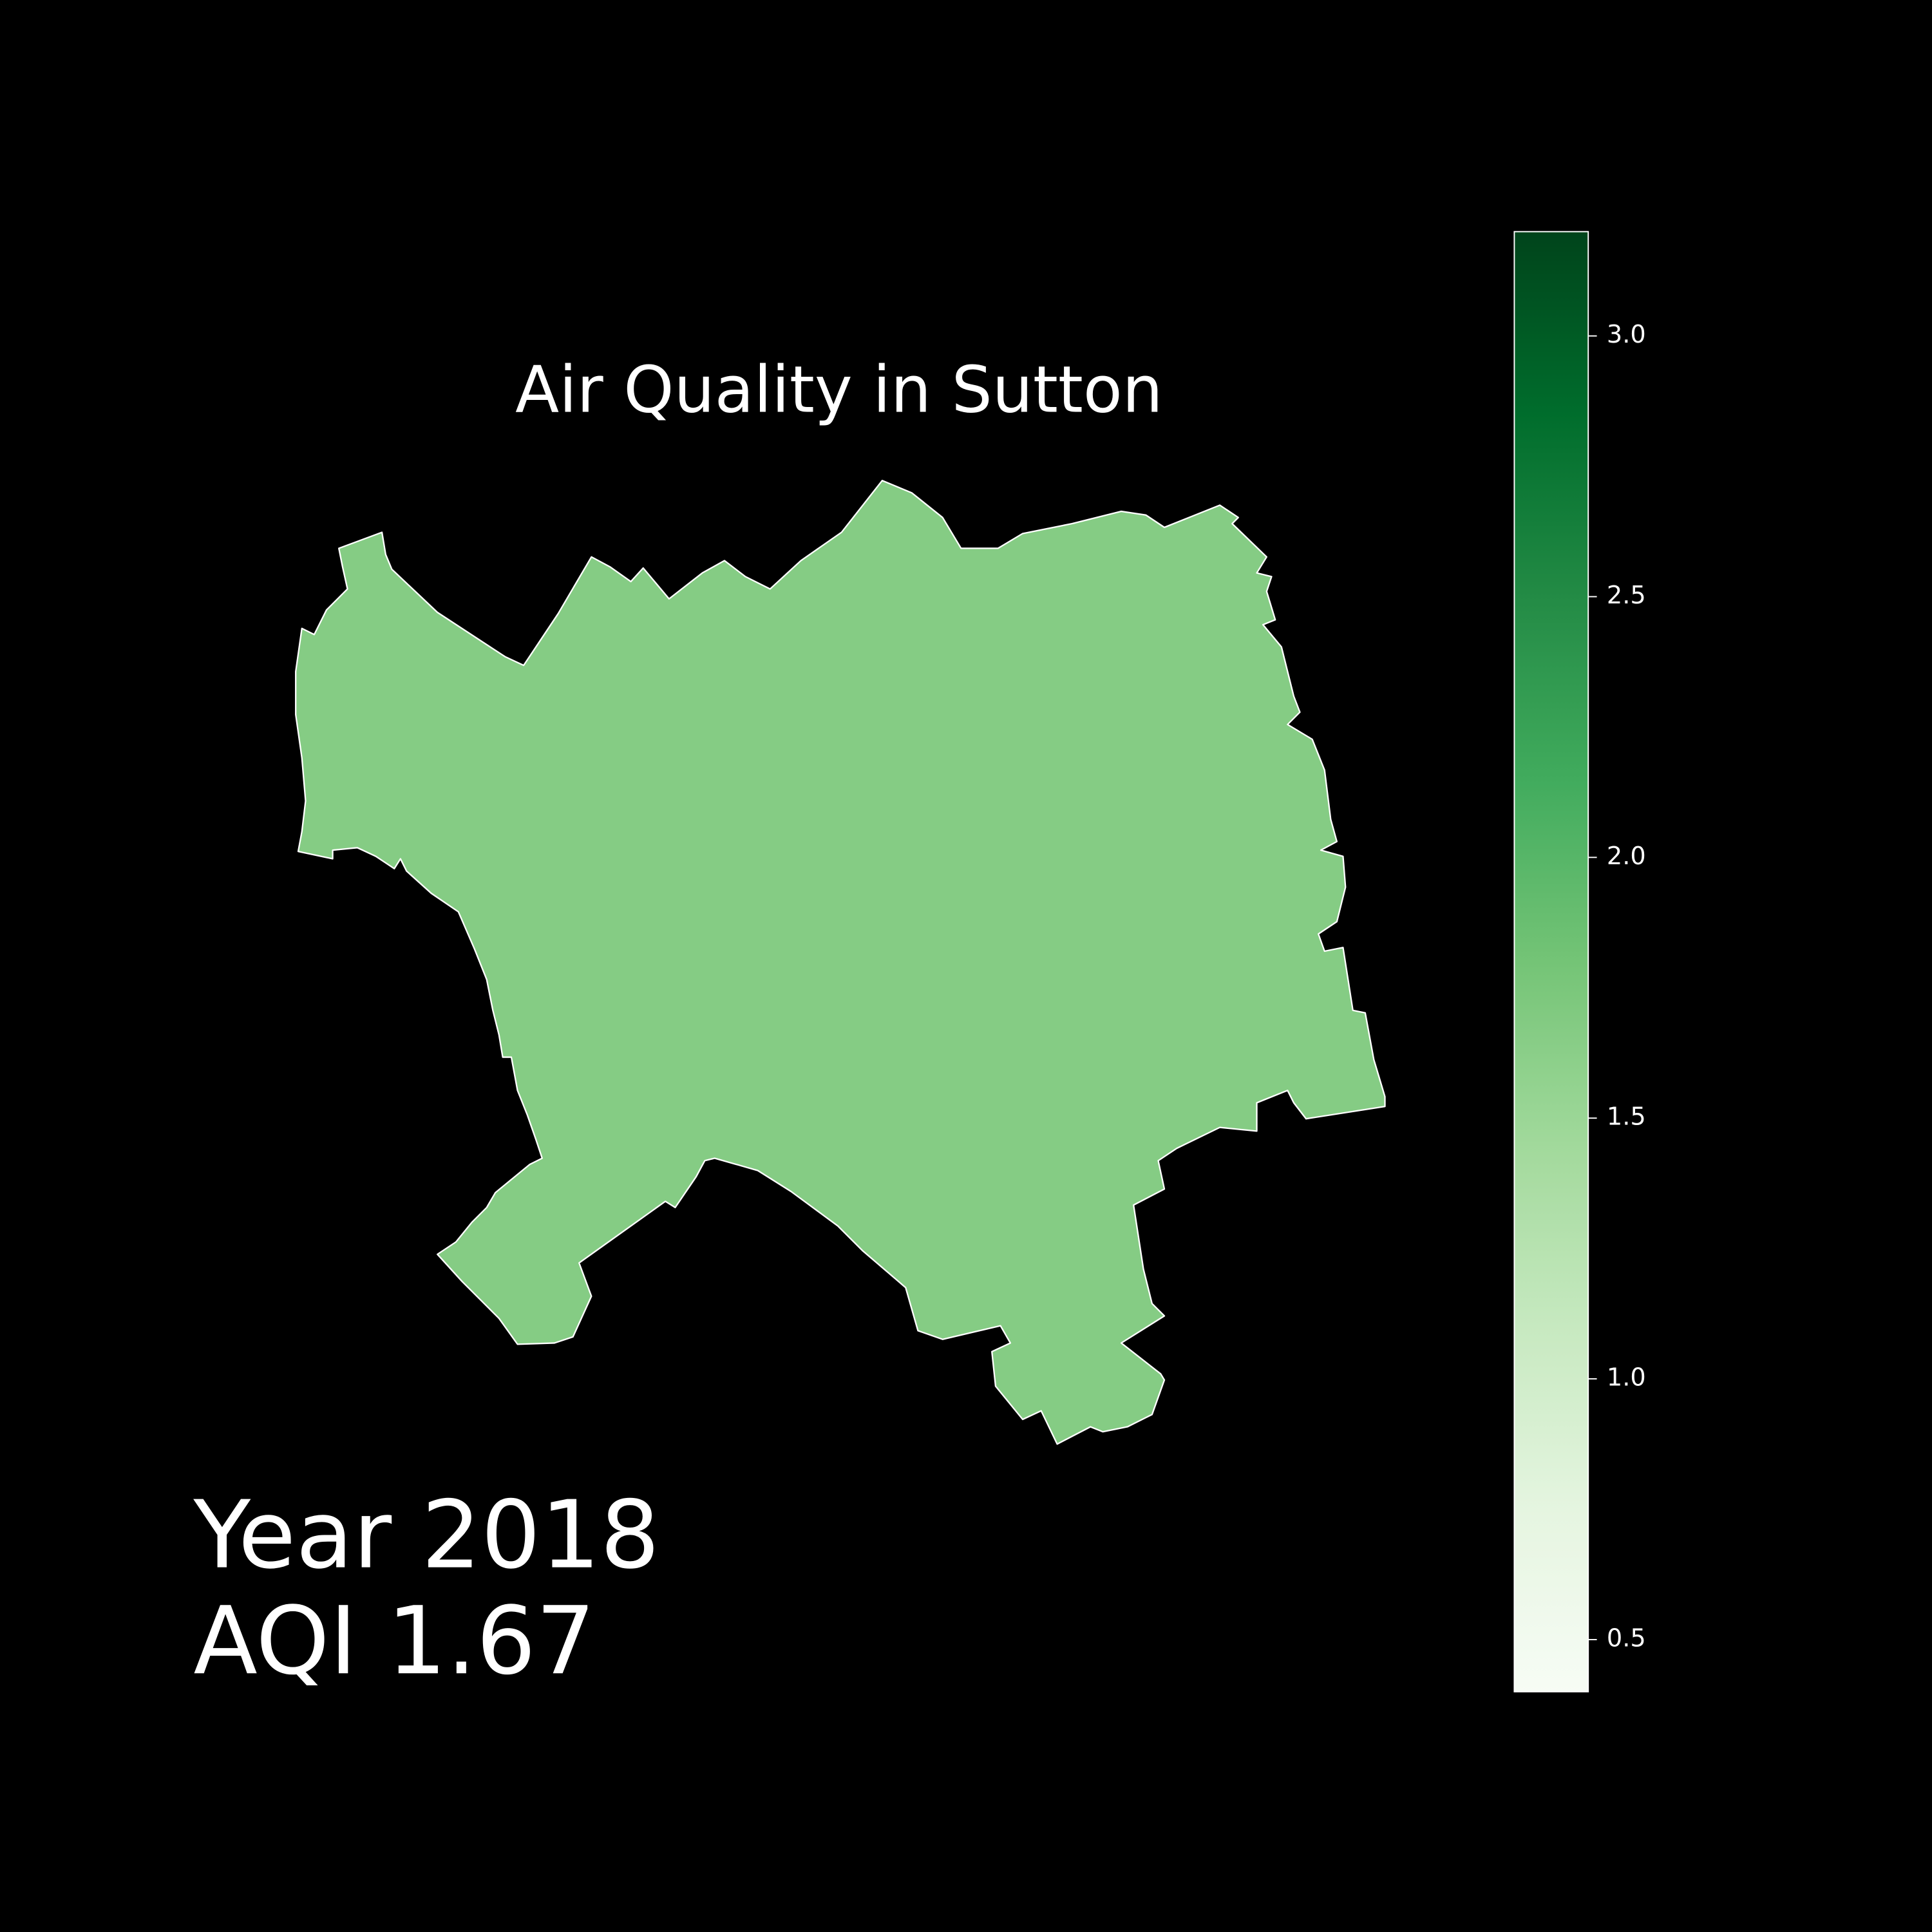  Describe the element at coordinates (426, 1535) in the screenshot. I see `year-label: Year 2018` at that location.